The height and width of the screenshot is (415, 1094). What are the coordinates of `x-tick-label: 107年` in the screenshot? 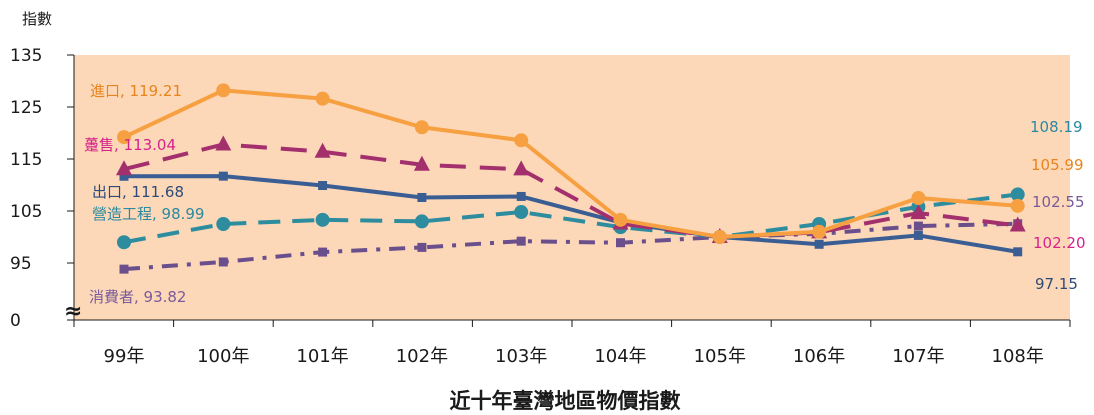 It's located at (918, 356).